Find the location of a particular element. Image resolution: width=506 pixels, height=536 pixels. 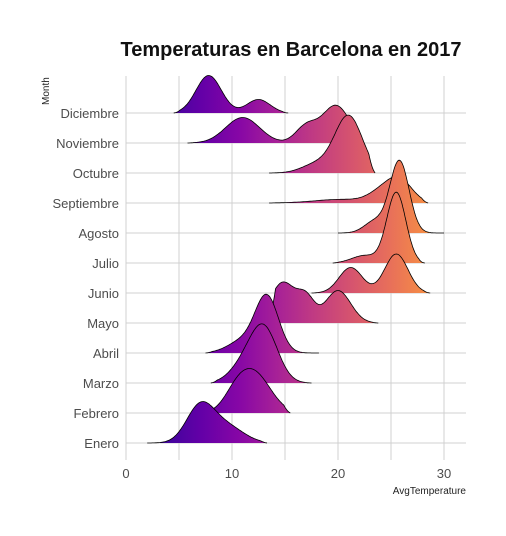

ridge-outline-octubre is located at coordinates (322, 144).